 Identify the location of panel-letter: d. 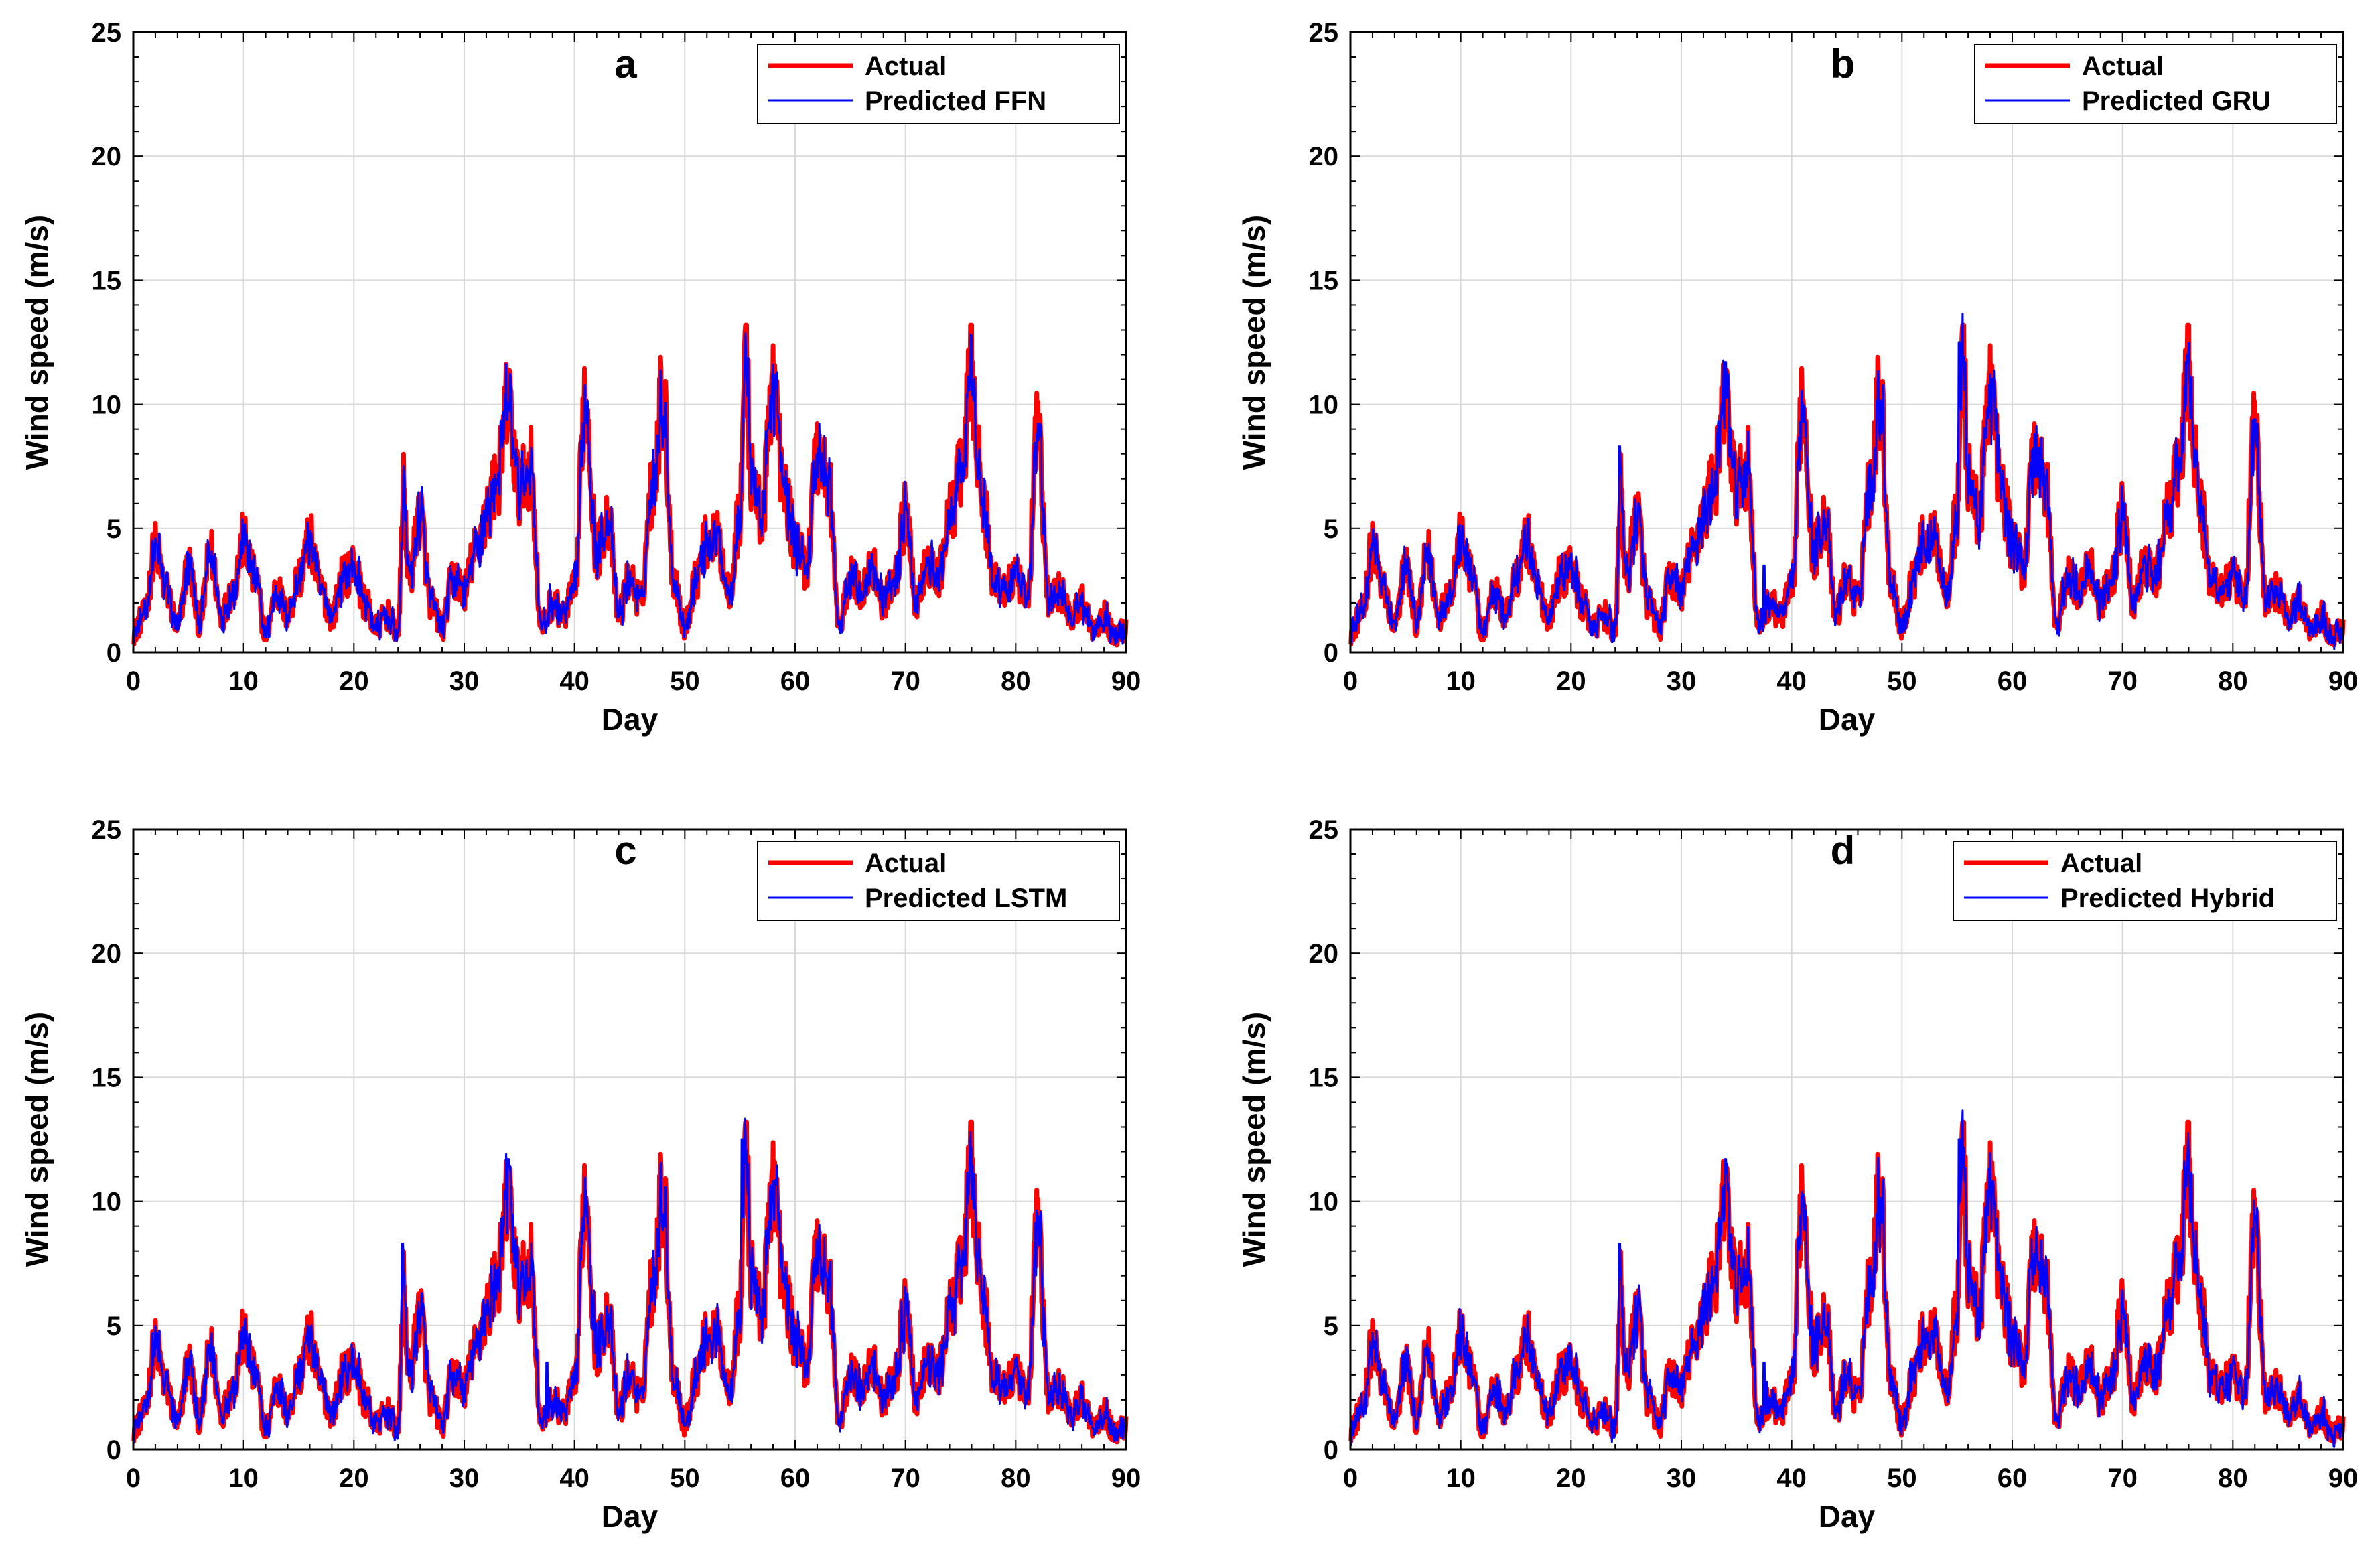
(1844, 850).